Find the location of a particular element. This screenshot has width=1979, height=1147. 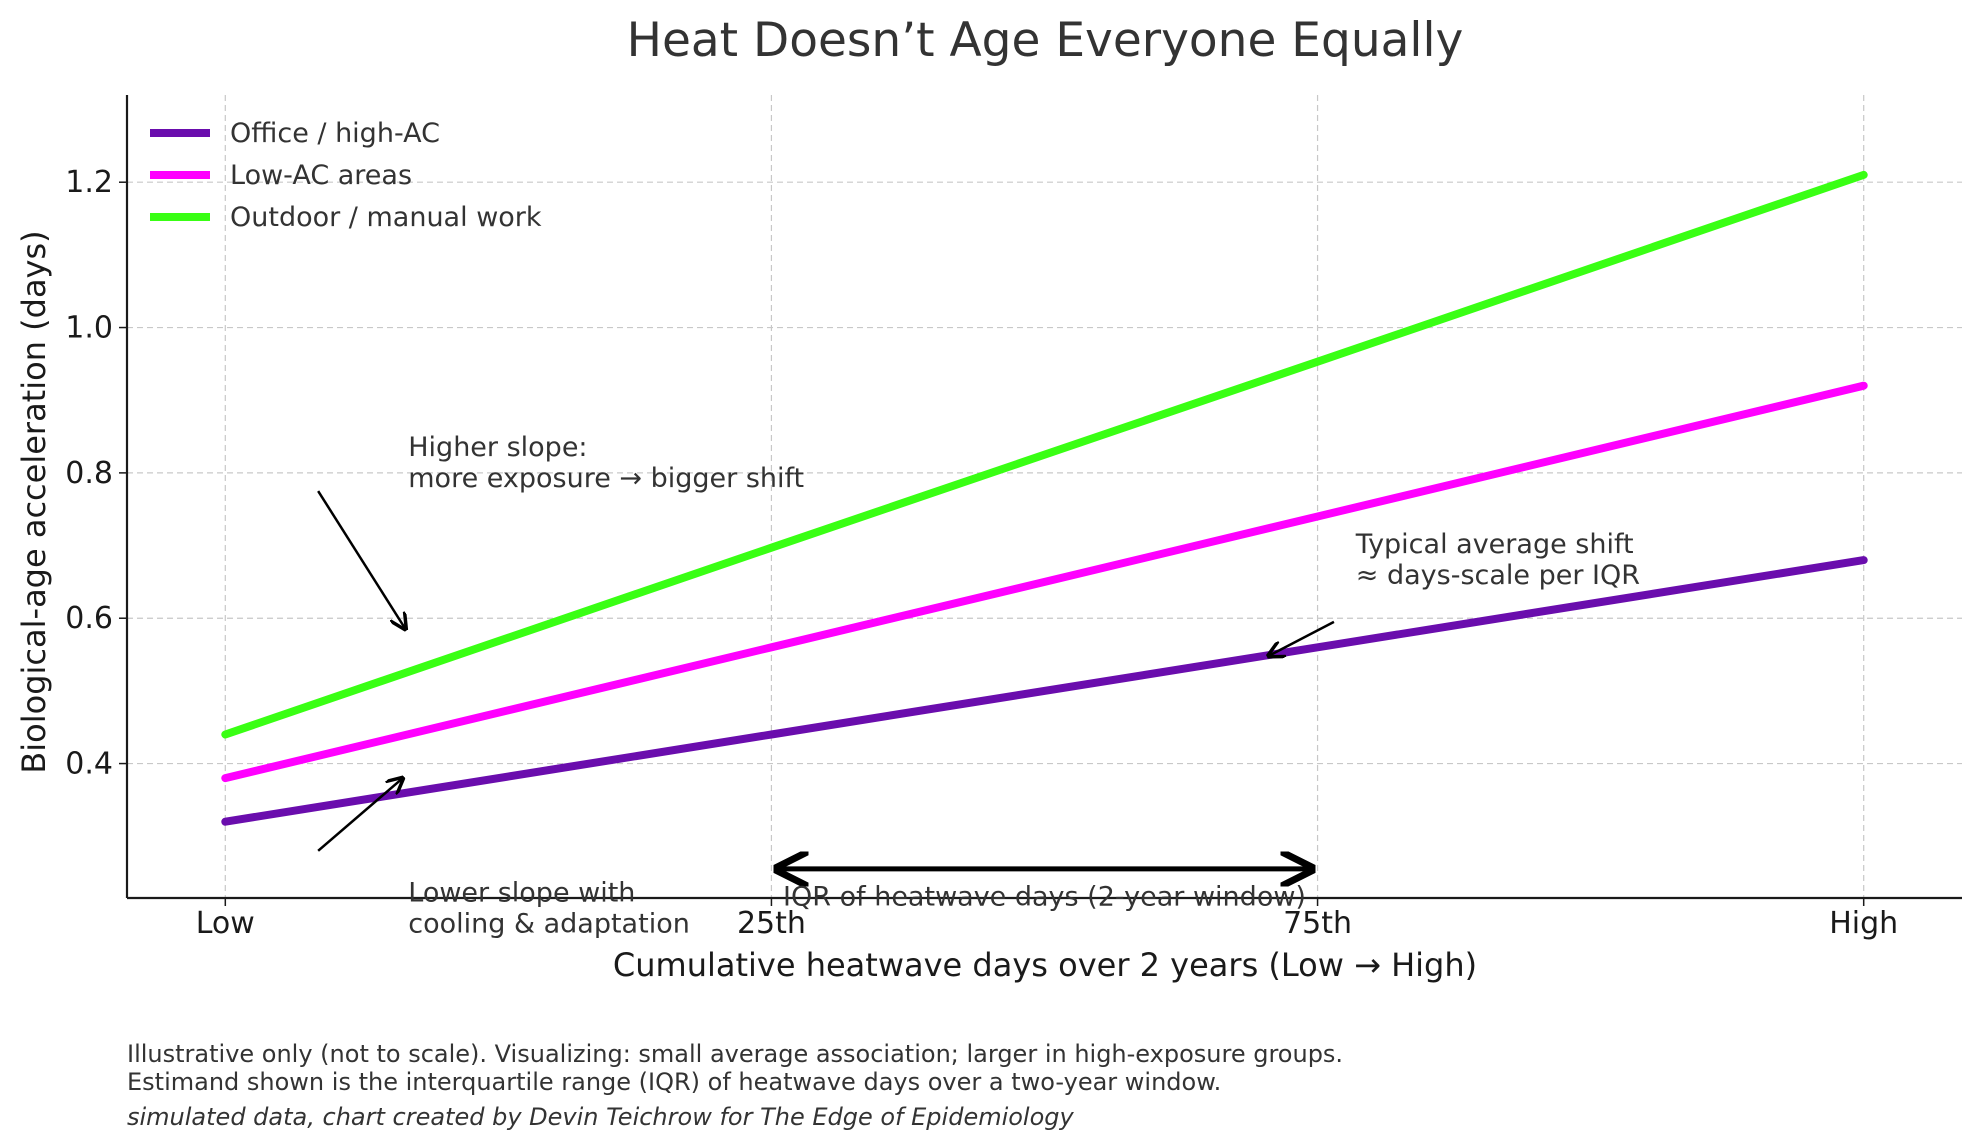

annotation-text-typical-shift: ≈ days-scale per IQR is located at coordinates (1498, 575).